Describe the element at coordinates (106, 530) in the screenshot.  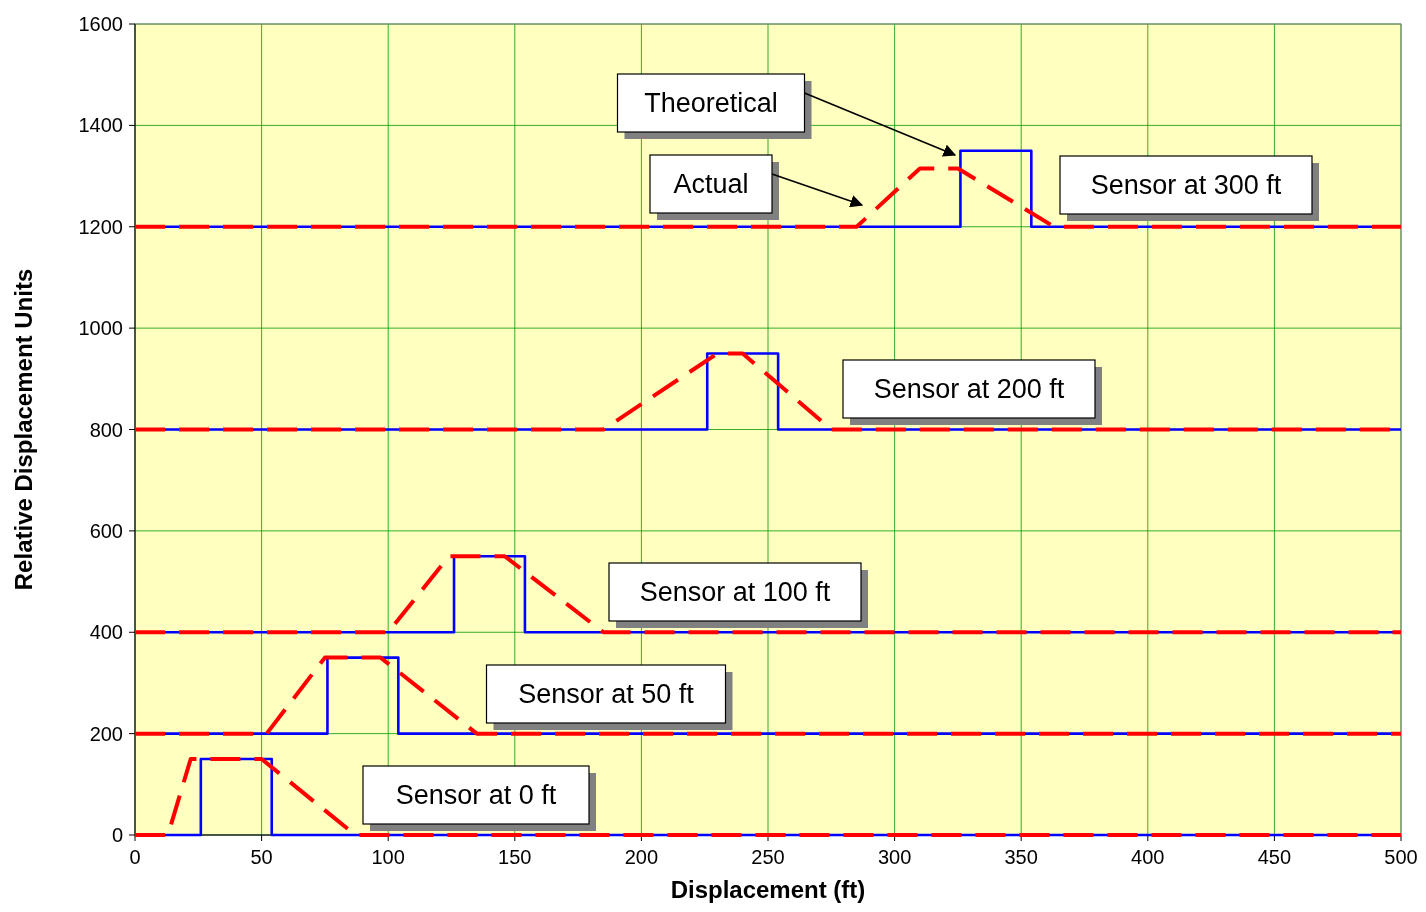
I see `y-tick-label: 600` at that location.